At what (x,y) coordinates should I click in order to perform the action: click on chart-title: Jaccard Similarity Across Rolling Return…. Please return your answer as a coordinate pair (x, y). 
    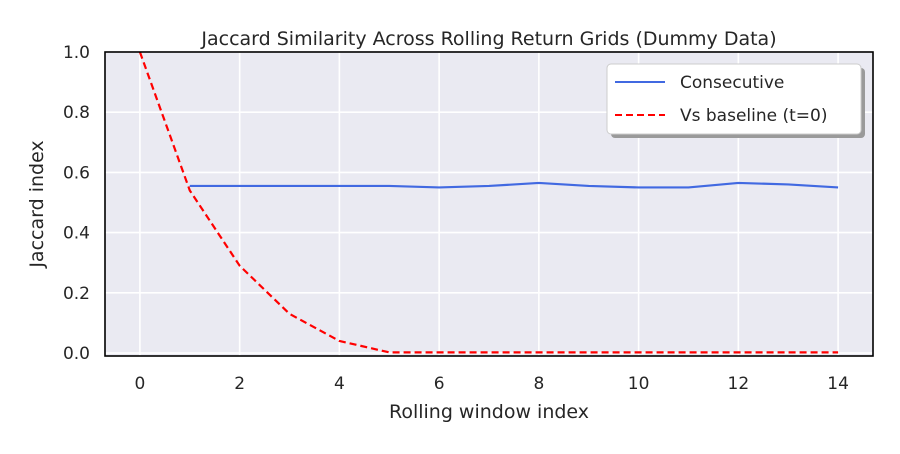
    Looking at the image, I should click on (488, 39).